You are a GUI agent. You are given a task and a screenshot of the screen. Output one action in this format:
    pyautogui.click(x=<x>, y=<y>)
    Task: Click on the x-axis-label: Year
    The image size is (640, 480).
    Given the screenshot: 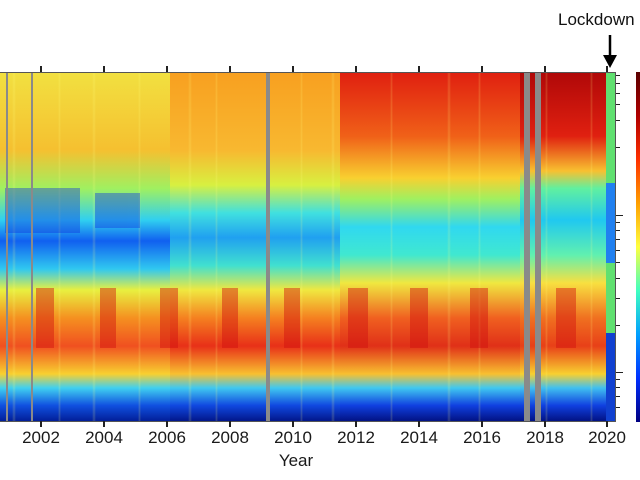 What is the action you would take?
    pyautogui.click(x=296, y=460)
    